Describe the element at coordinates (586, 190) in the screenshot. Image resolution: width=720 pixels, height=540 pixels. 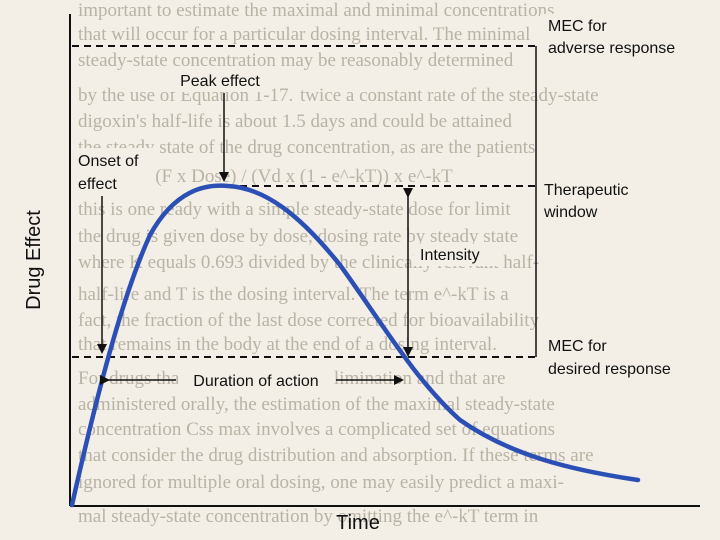
I see `therapeutic-label-line1: Therapeutic` at that location.